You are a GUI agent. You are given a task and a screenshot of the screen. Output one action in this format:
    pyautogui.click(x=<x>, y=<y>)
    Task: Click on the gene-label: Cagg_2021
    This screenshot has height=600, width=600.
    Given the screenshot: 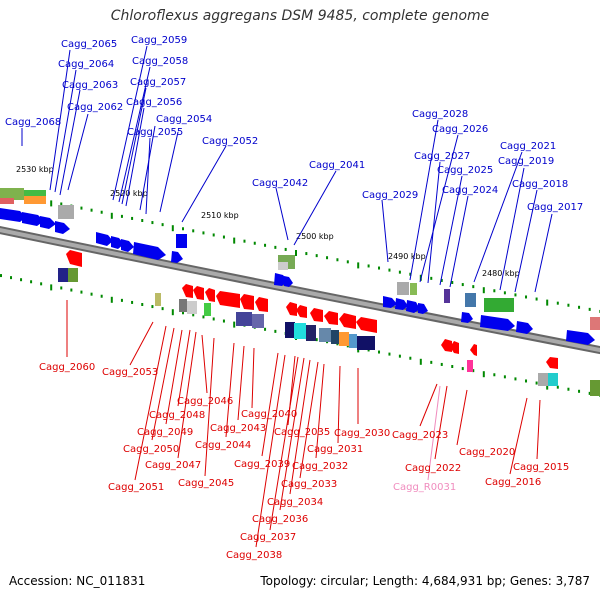 What is the action you would take?
    pyautogui.click(x=528, y=146)
    